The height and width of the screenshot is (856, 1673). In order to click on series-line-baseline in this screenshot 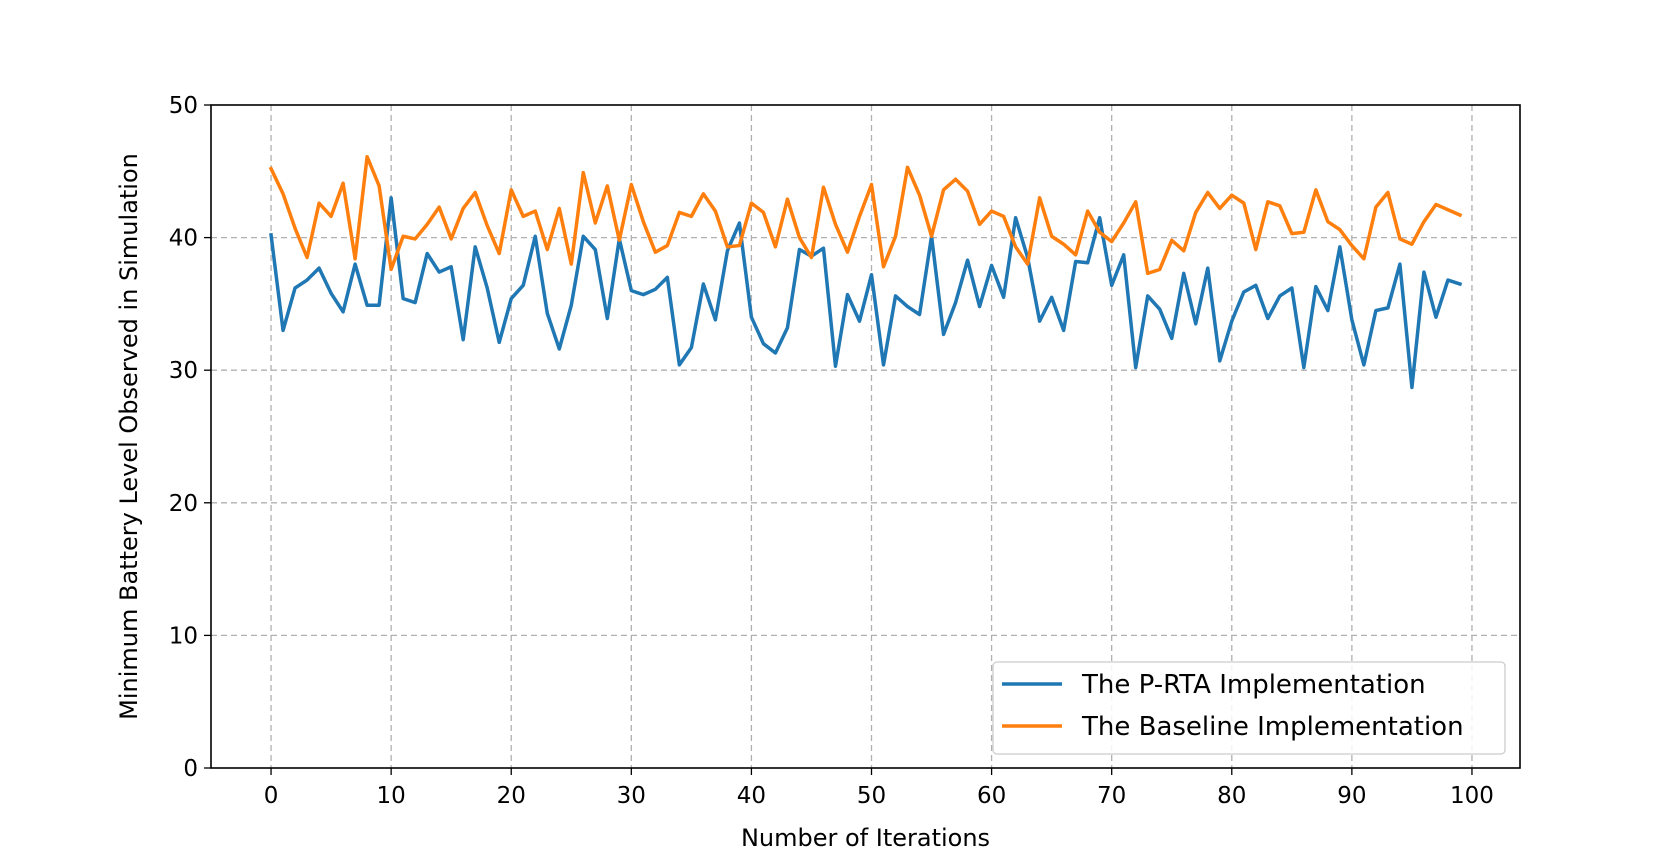, I will do `click(865, 215)`.